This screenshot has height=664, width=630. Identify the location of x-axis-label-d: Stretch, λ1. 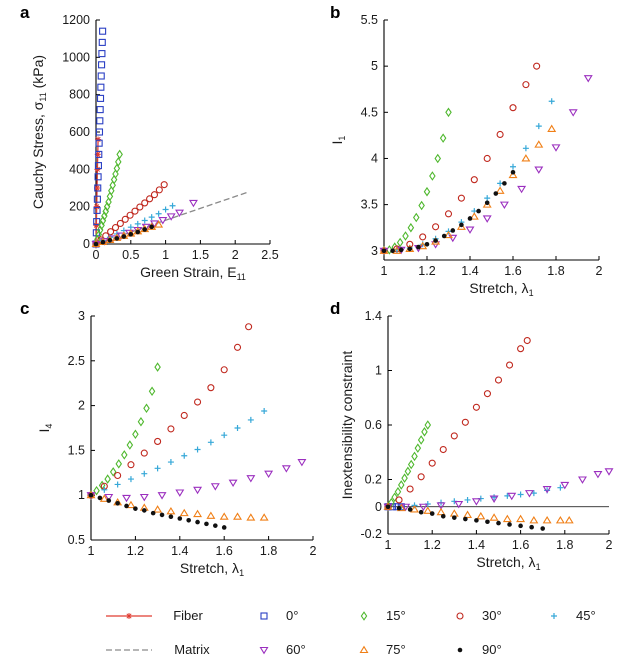
(508, 563).